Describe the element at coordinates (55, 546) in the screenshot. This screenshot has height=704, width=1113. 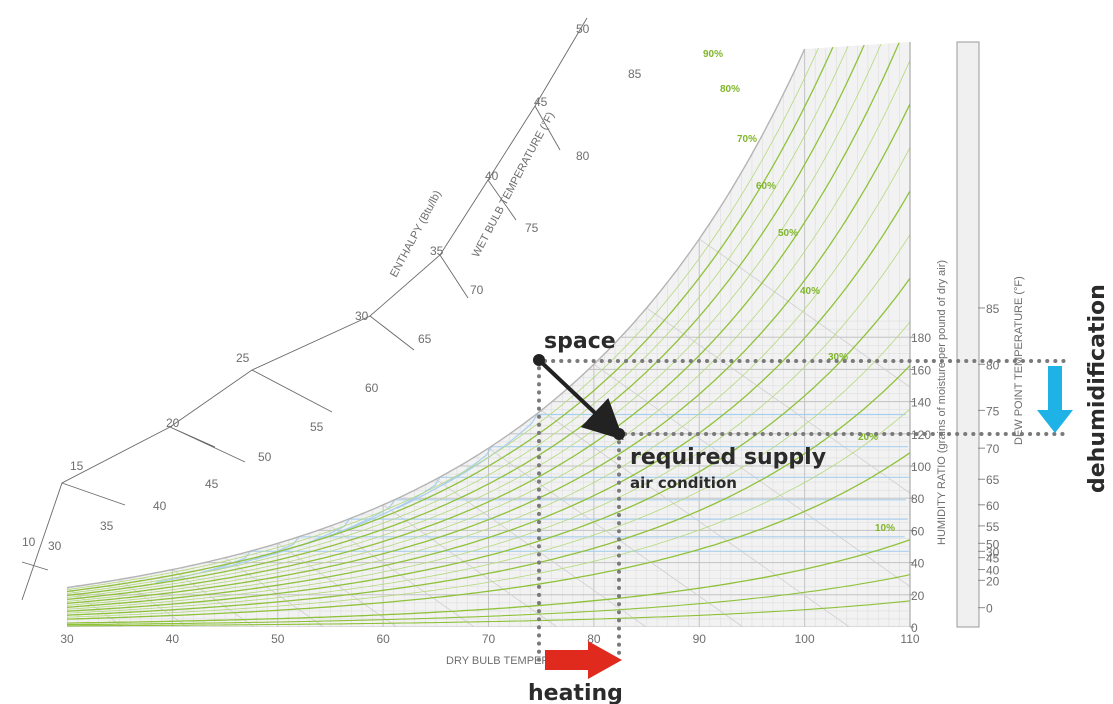
I see `wet-bulb-tick-label: 30` at that location.